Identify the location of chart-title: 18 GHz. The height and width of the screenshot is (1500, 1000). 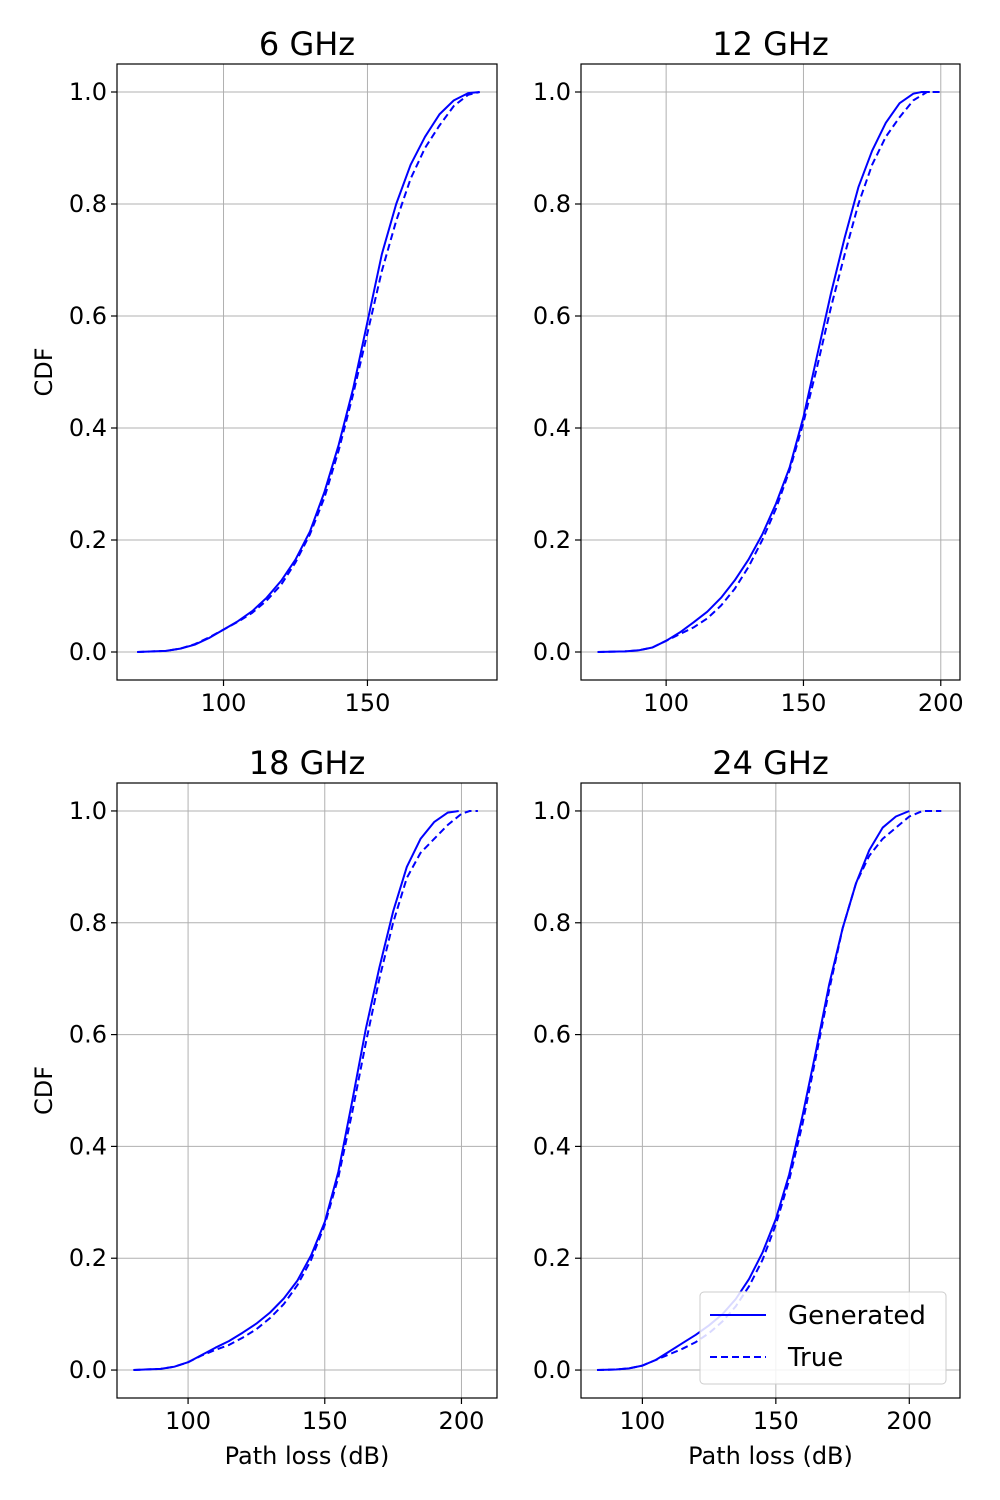
(307, 763).